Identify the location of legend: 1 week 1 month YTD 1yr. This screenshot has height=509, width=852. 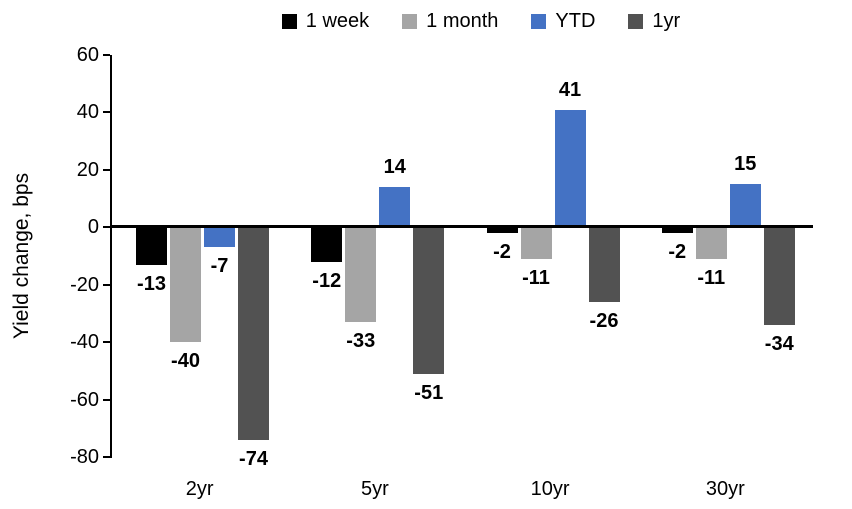
(481, 21).